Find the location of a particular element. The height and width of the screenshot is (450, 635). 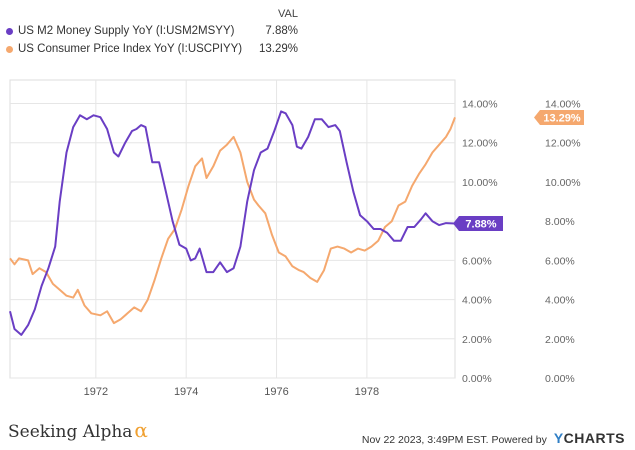

ycharts-rest: CHARTS is located at coordinates (594, 438).